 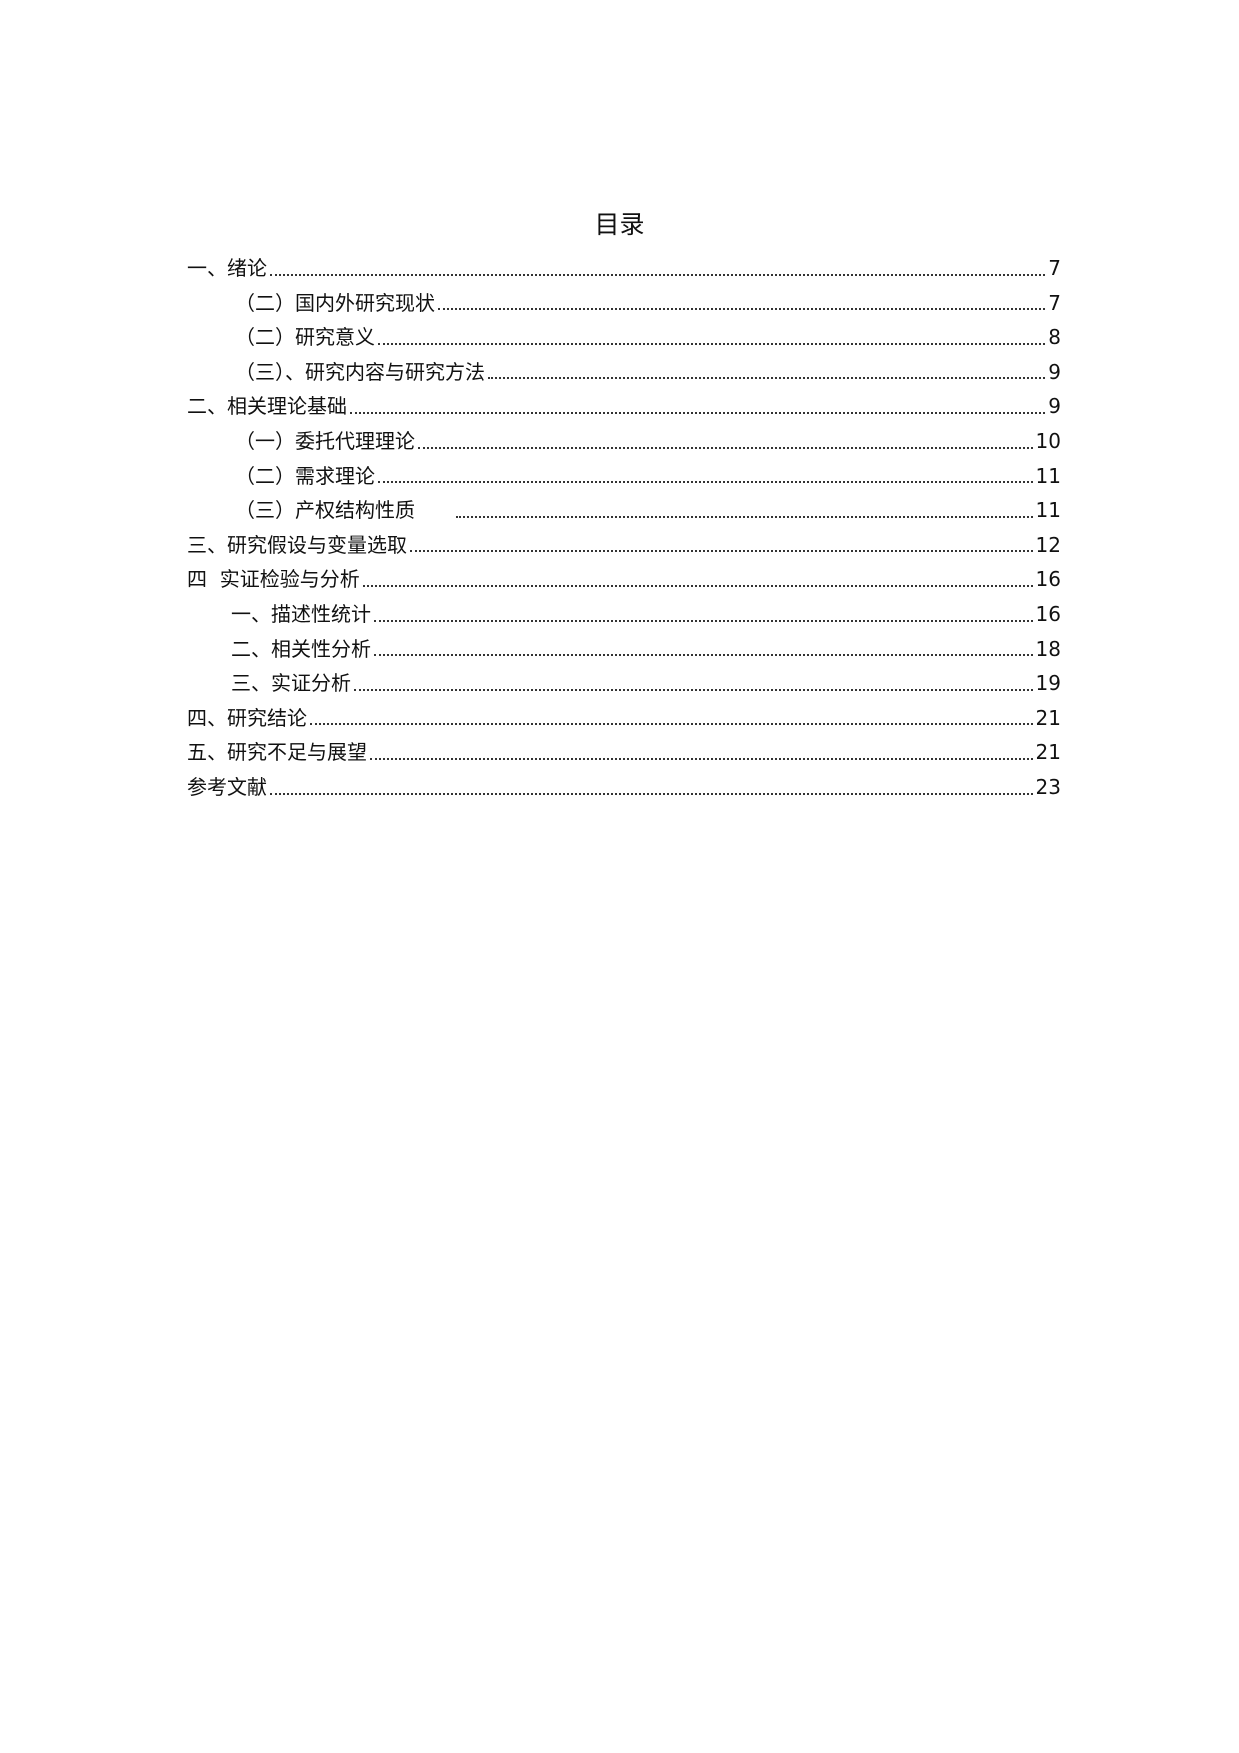 I want to click on toc-entry-page: 12, so click(x=1048, y=544).